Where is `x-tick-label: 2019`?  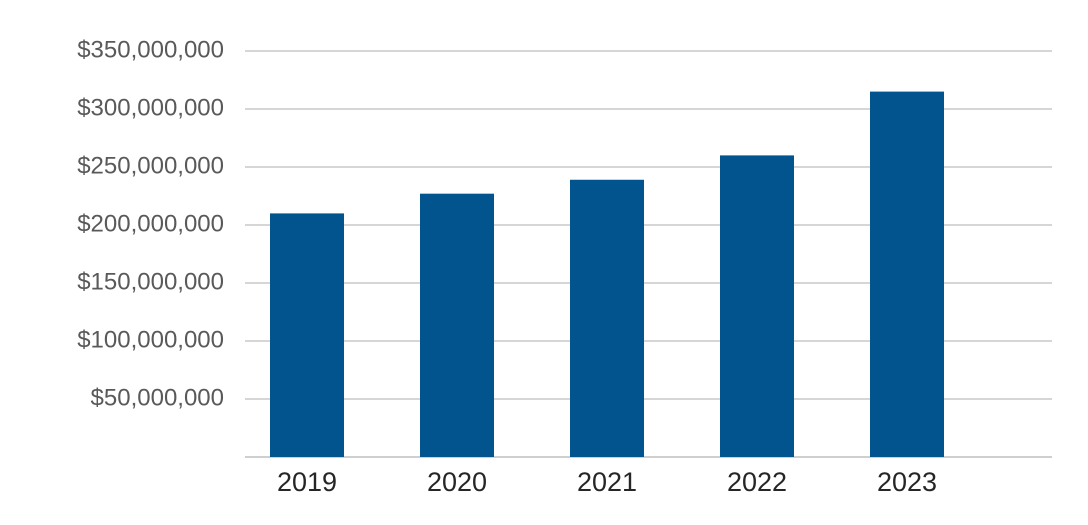 x-tick-label: 2019 is located at coordinates (307, 482).